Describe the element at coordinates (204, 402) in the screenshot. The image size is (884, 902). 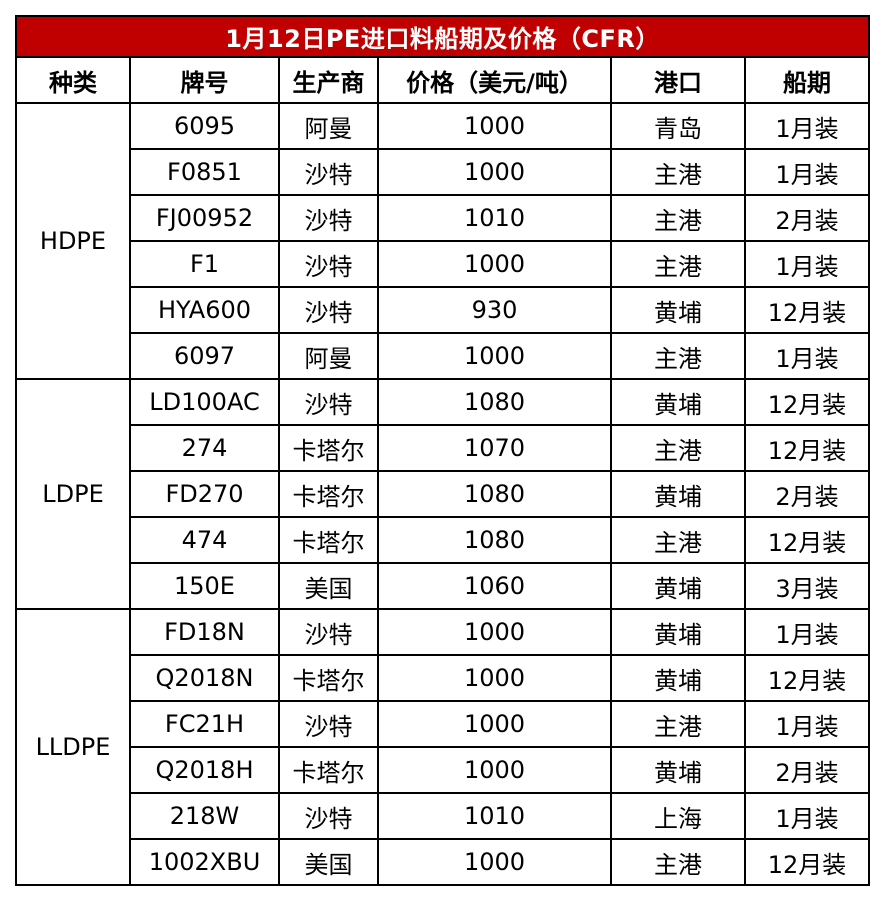
I see `grade-cell: LD100AC` at that location.